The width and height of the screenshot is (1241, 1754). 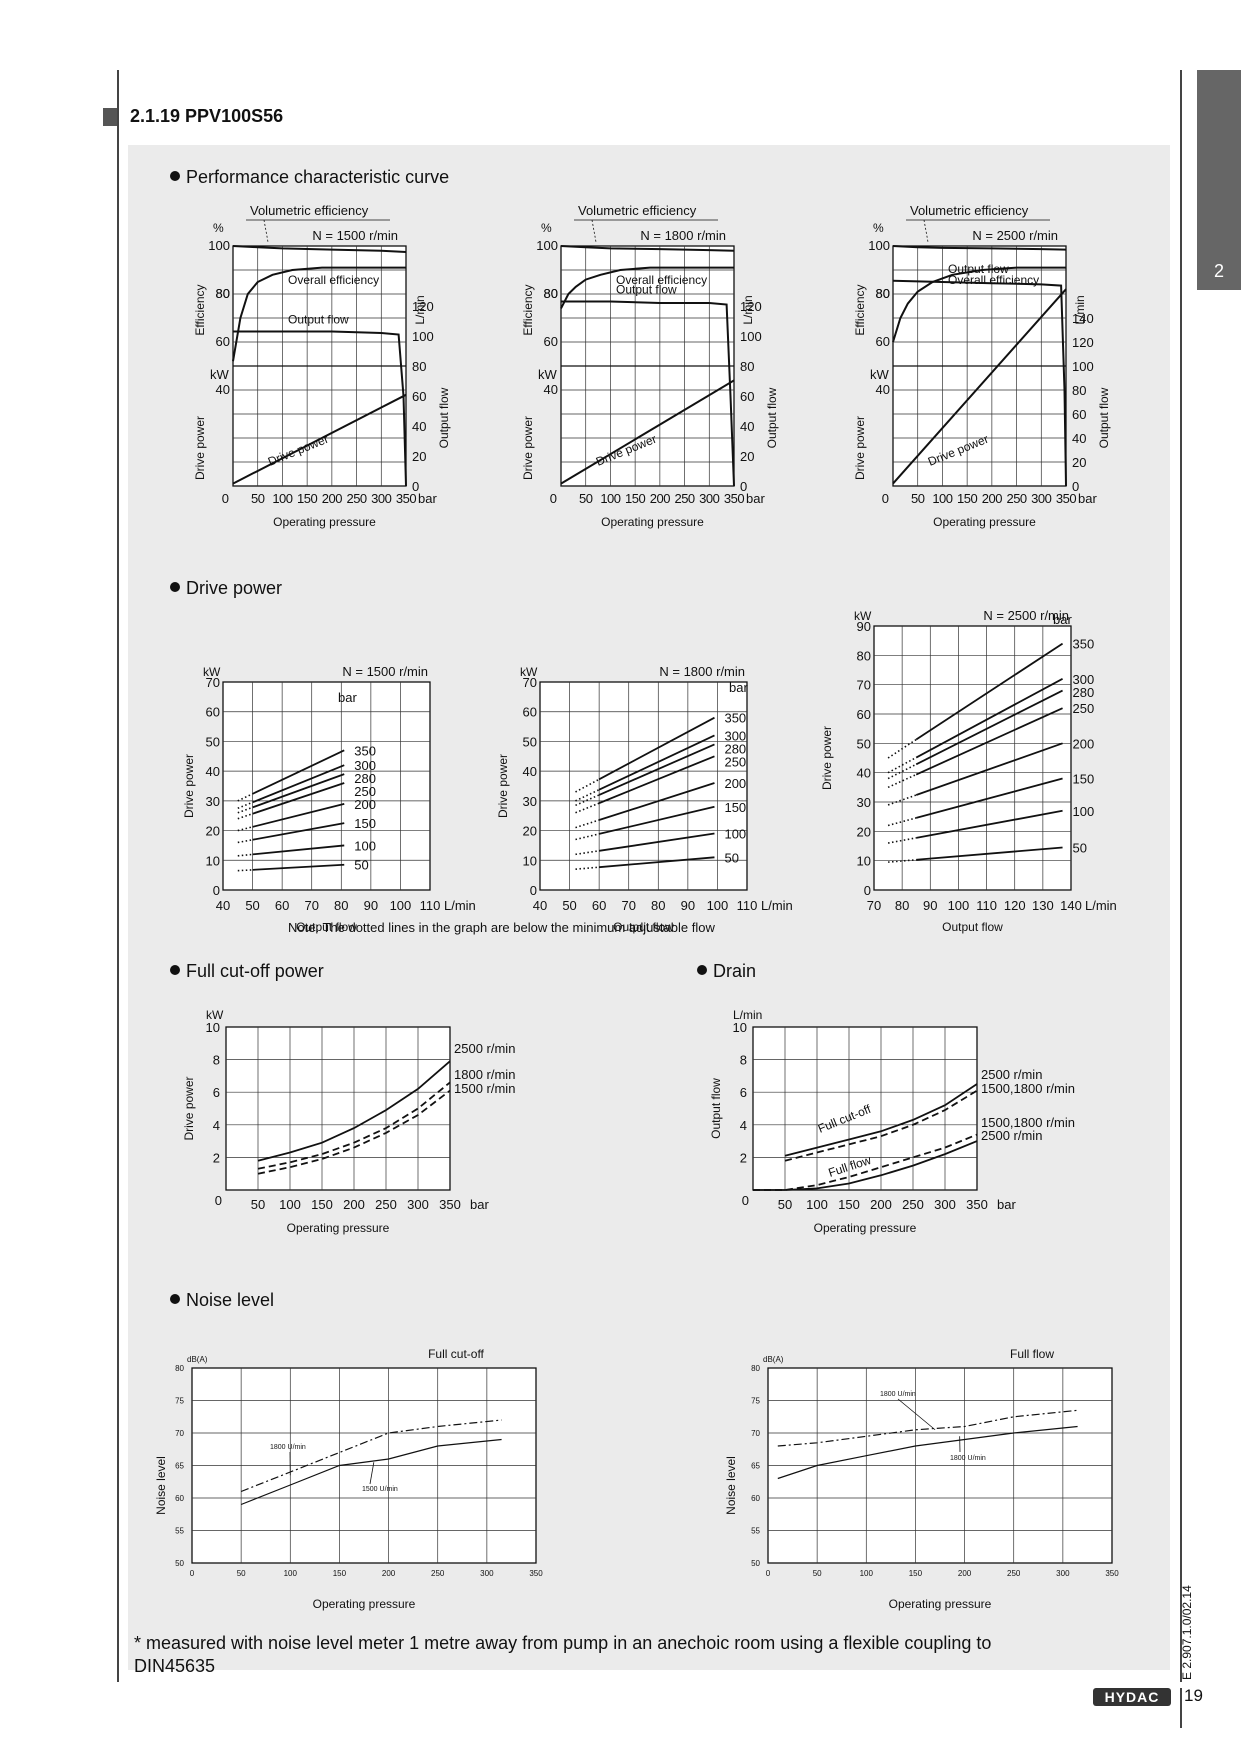 What do you see at coordinates (864, 831) in the screenshot?
I see `drive-y-tick: 20` at bounding box center [864, 831].